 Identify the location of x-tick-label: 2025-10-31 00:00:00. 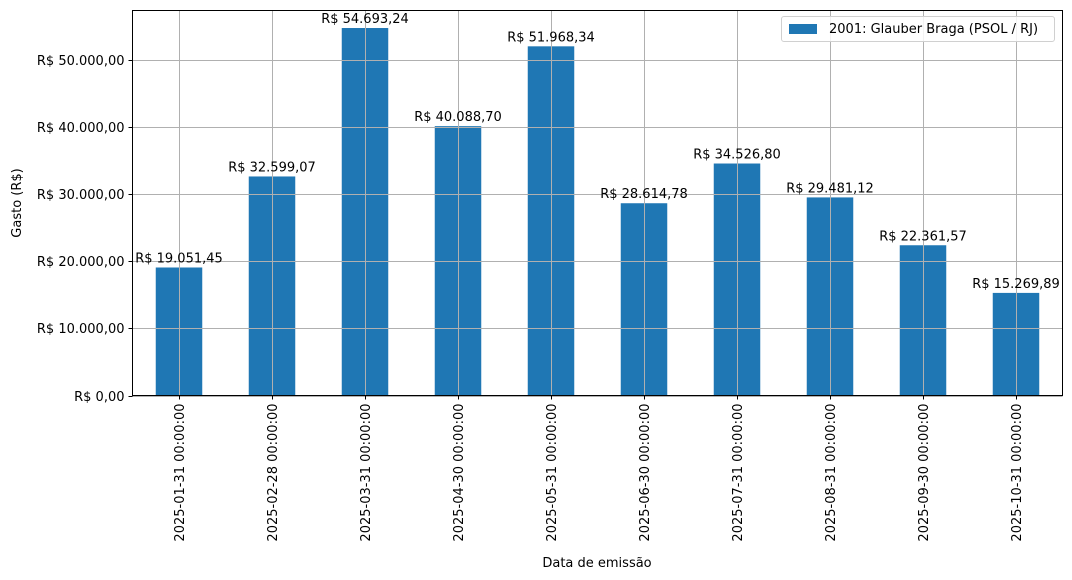
(1017, 473).